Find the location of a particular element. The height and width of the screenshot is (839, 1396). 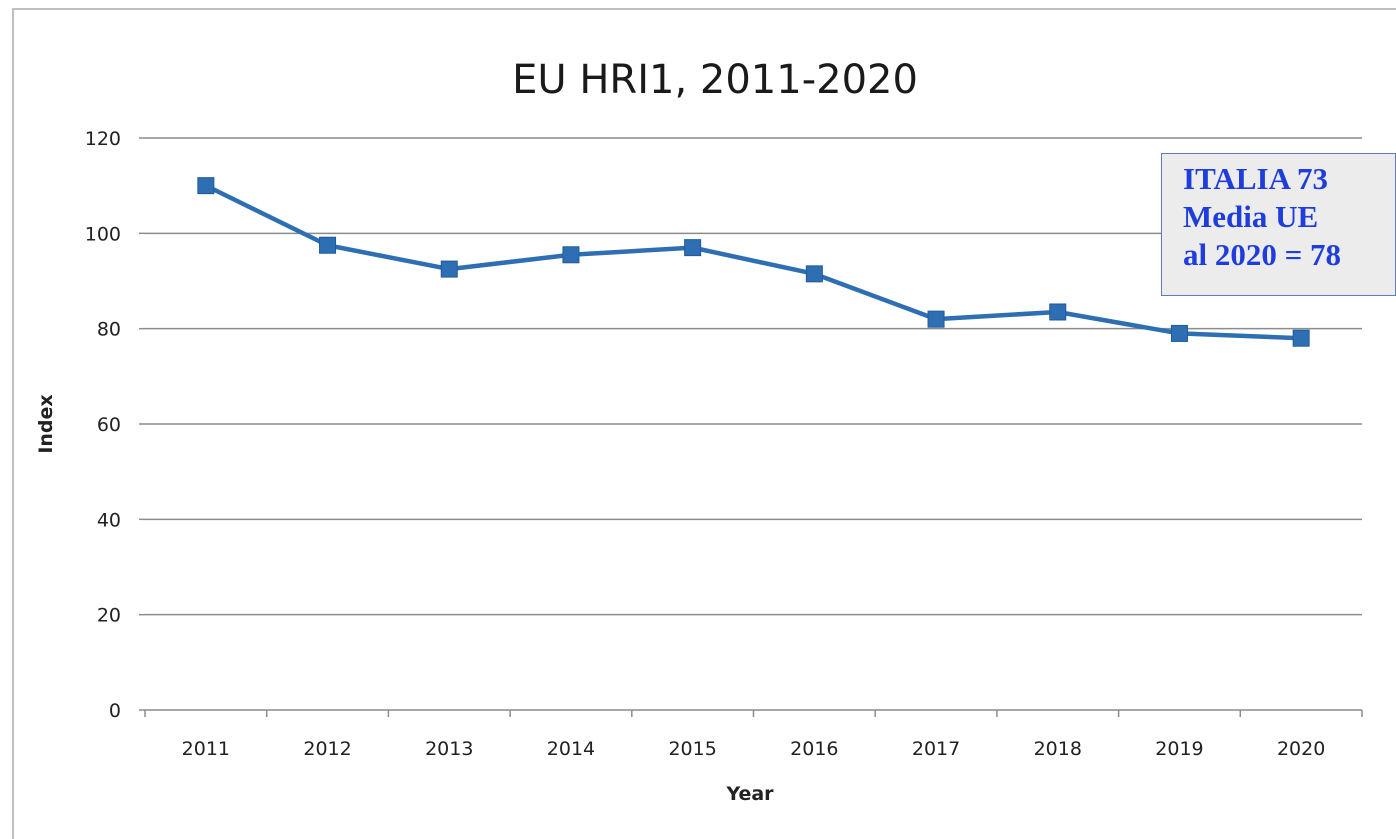

y-axis-label: Index is located at coordinates (46, 423).